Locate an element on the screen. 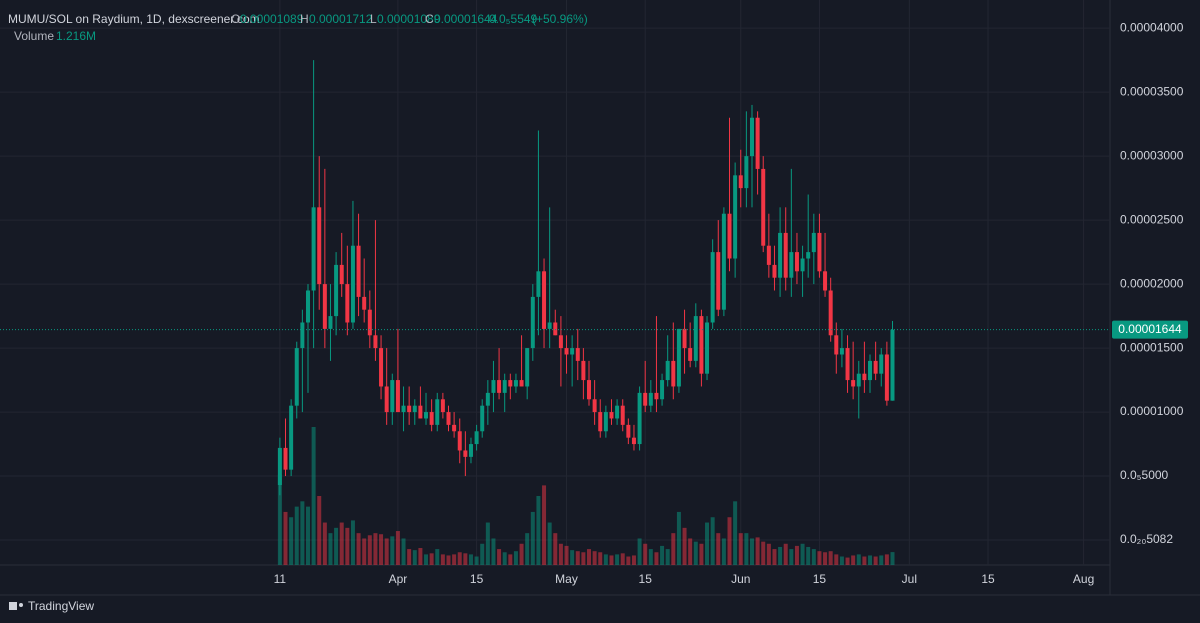  y-tick-label: 0.00003000 is located at coordinates (1152, 155).